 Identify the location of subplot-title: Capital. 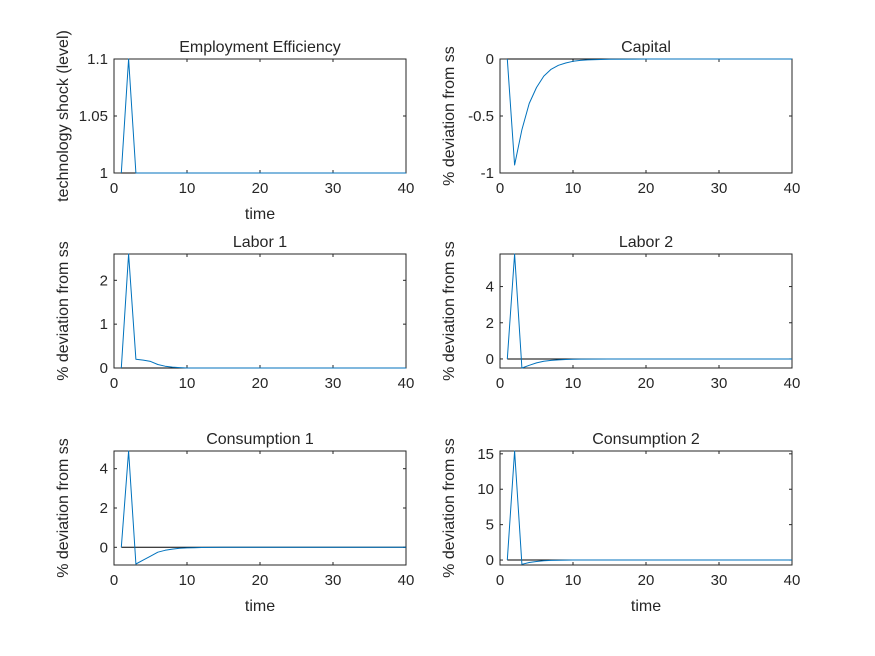
(646, 47).